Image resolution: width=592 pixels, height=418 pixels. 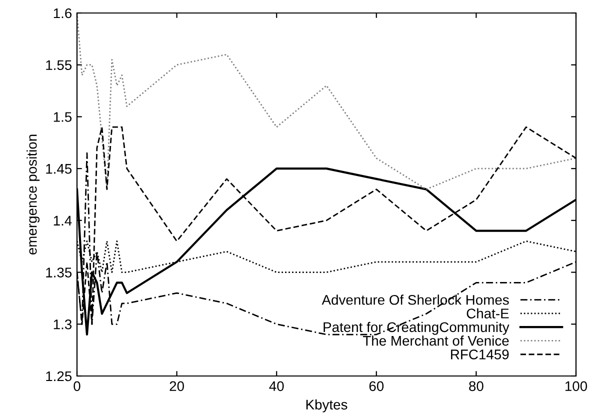 What do you see at coordinates (476, 386) in the screenshot?
I see `x-tick-label: 80` at bounding box center [476, 386].